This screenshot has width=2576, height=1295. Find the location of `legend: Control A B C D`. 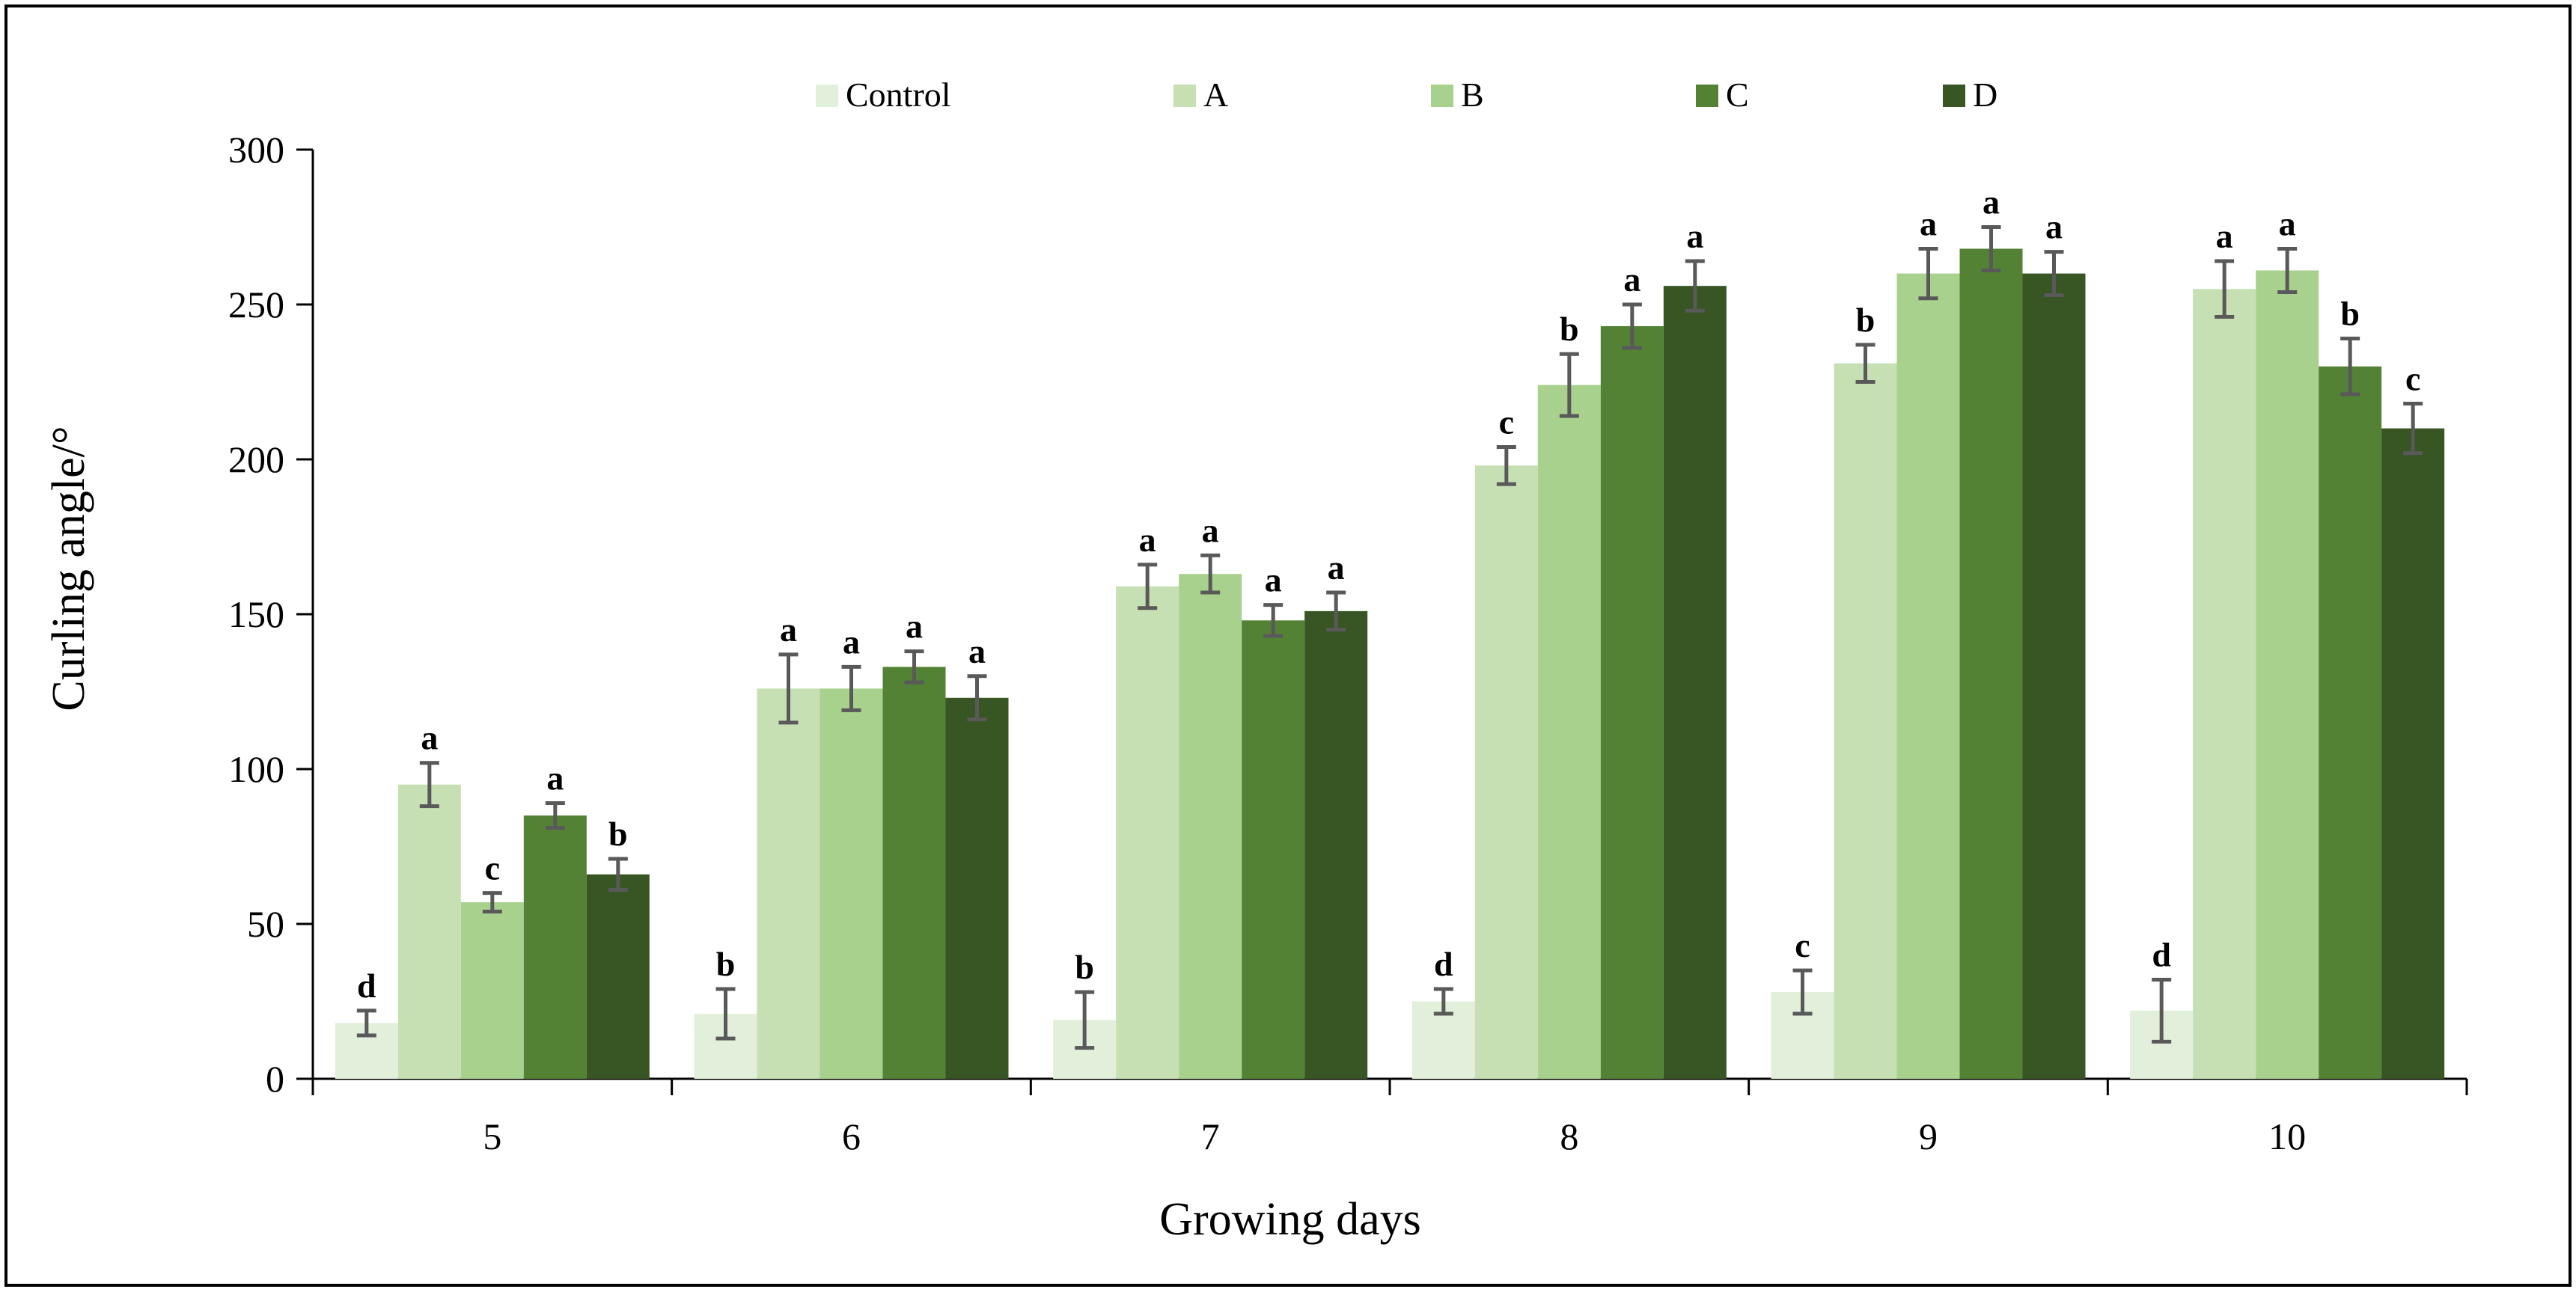

legend: Control A B C D is located at coordinates (1406, 95).